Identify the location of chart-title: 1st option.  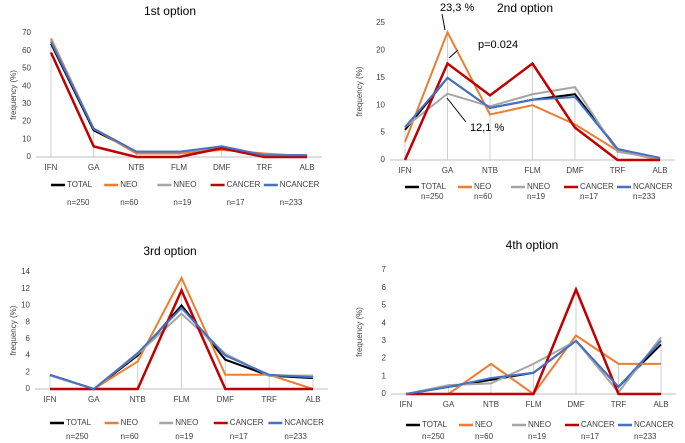
(170, 11).